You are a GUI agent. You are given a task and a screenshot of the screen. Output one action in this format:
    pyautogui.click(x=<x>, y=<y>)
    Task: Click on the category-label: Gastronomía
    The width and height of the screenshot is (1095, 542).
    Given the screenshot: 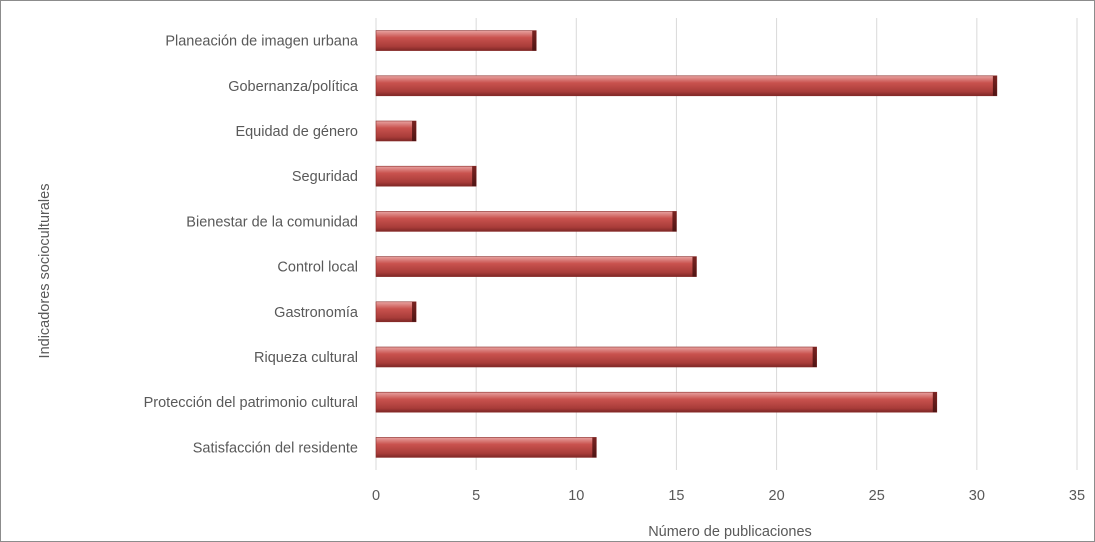 What is the action you would take?
    pyautogui.click(x=316, y=313)
    